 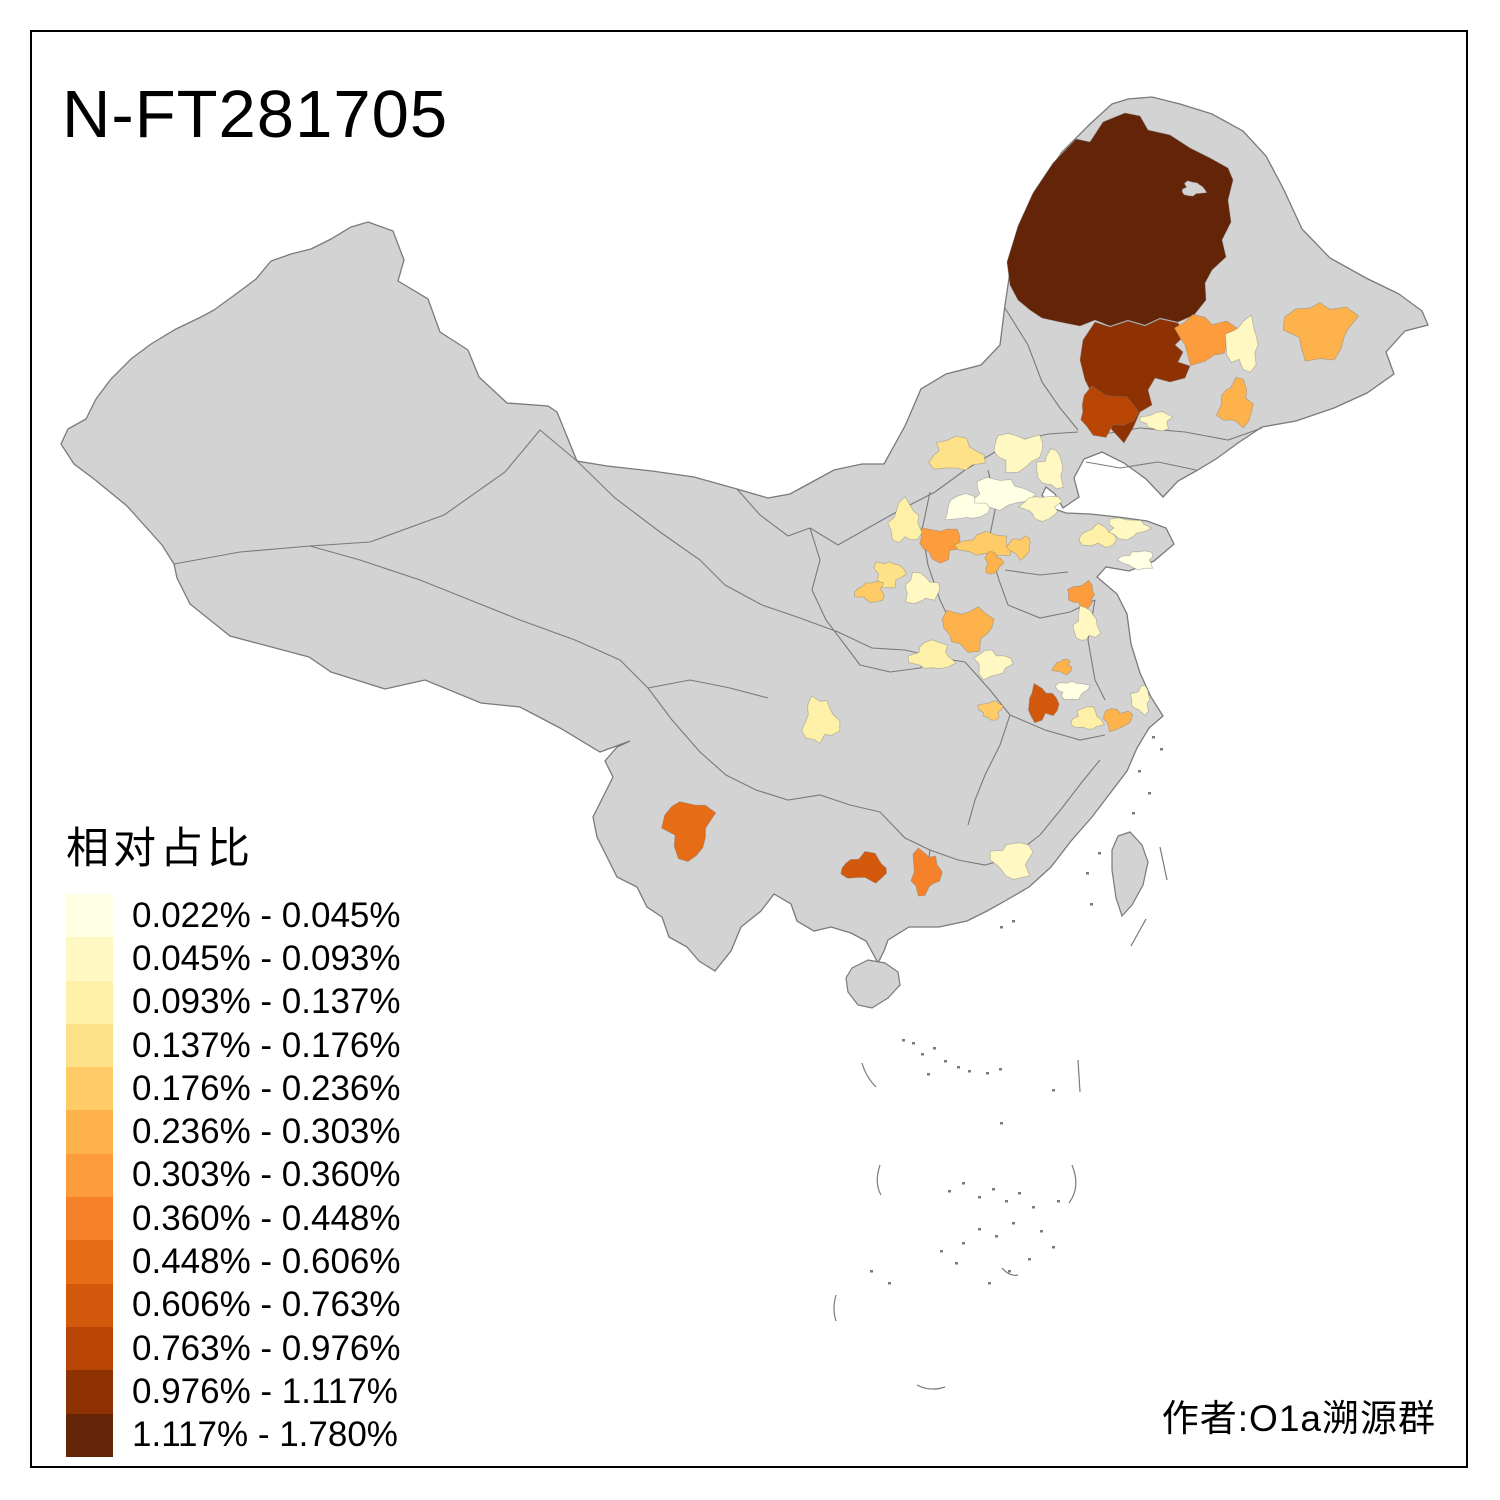 What do you see at coordinates (266, 1132) in the screenshot?
I see `legend-label: 0.236% - 0.303%` at bounding box center [266, 1132].